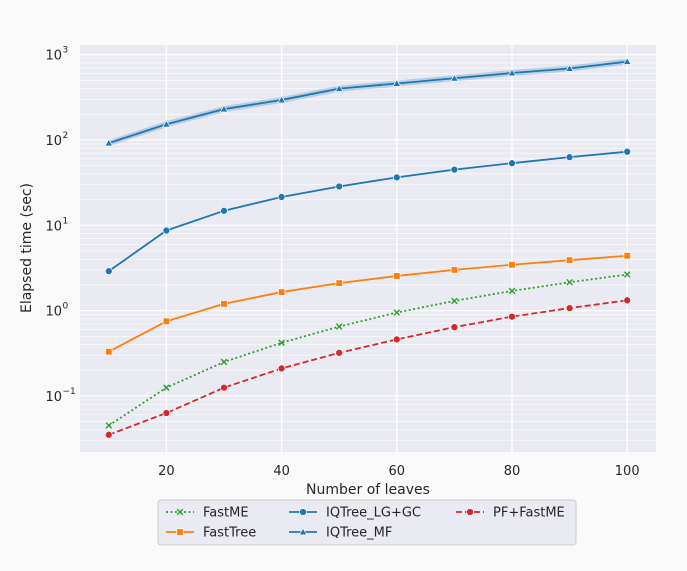  What do you see at coordinates (27, 248) in the screenshot?
I see `y-axis-label: Elapsed time (sec)` at bounding box center [27, 248].